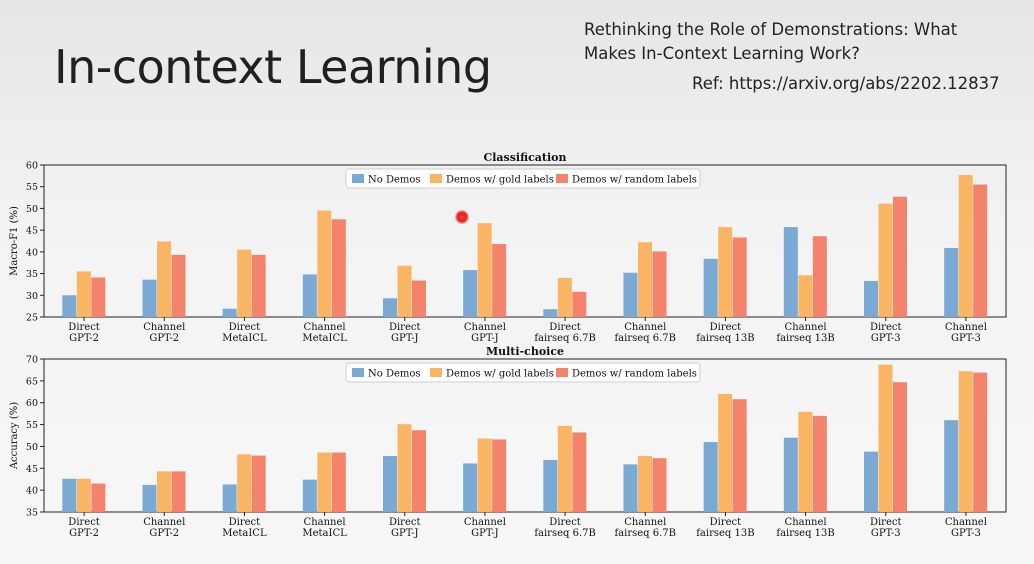 The height and width of the screenshot is (564, 1034). What do you see at coordinates (524, 157) in the screenshot?
I see `chart-title: Classification` at bounding box center [524, 157].